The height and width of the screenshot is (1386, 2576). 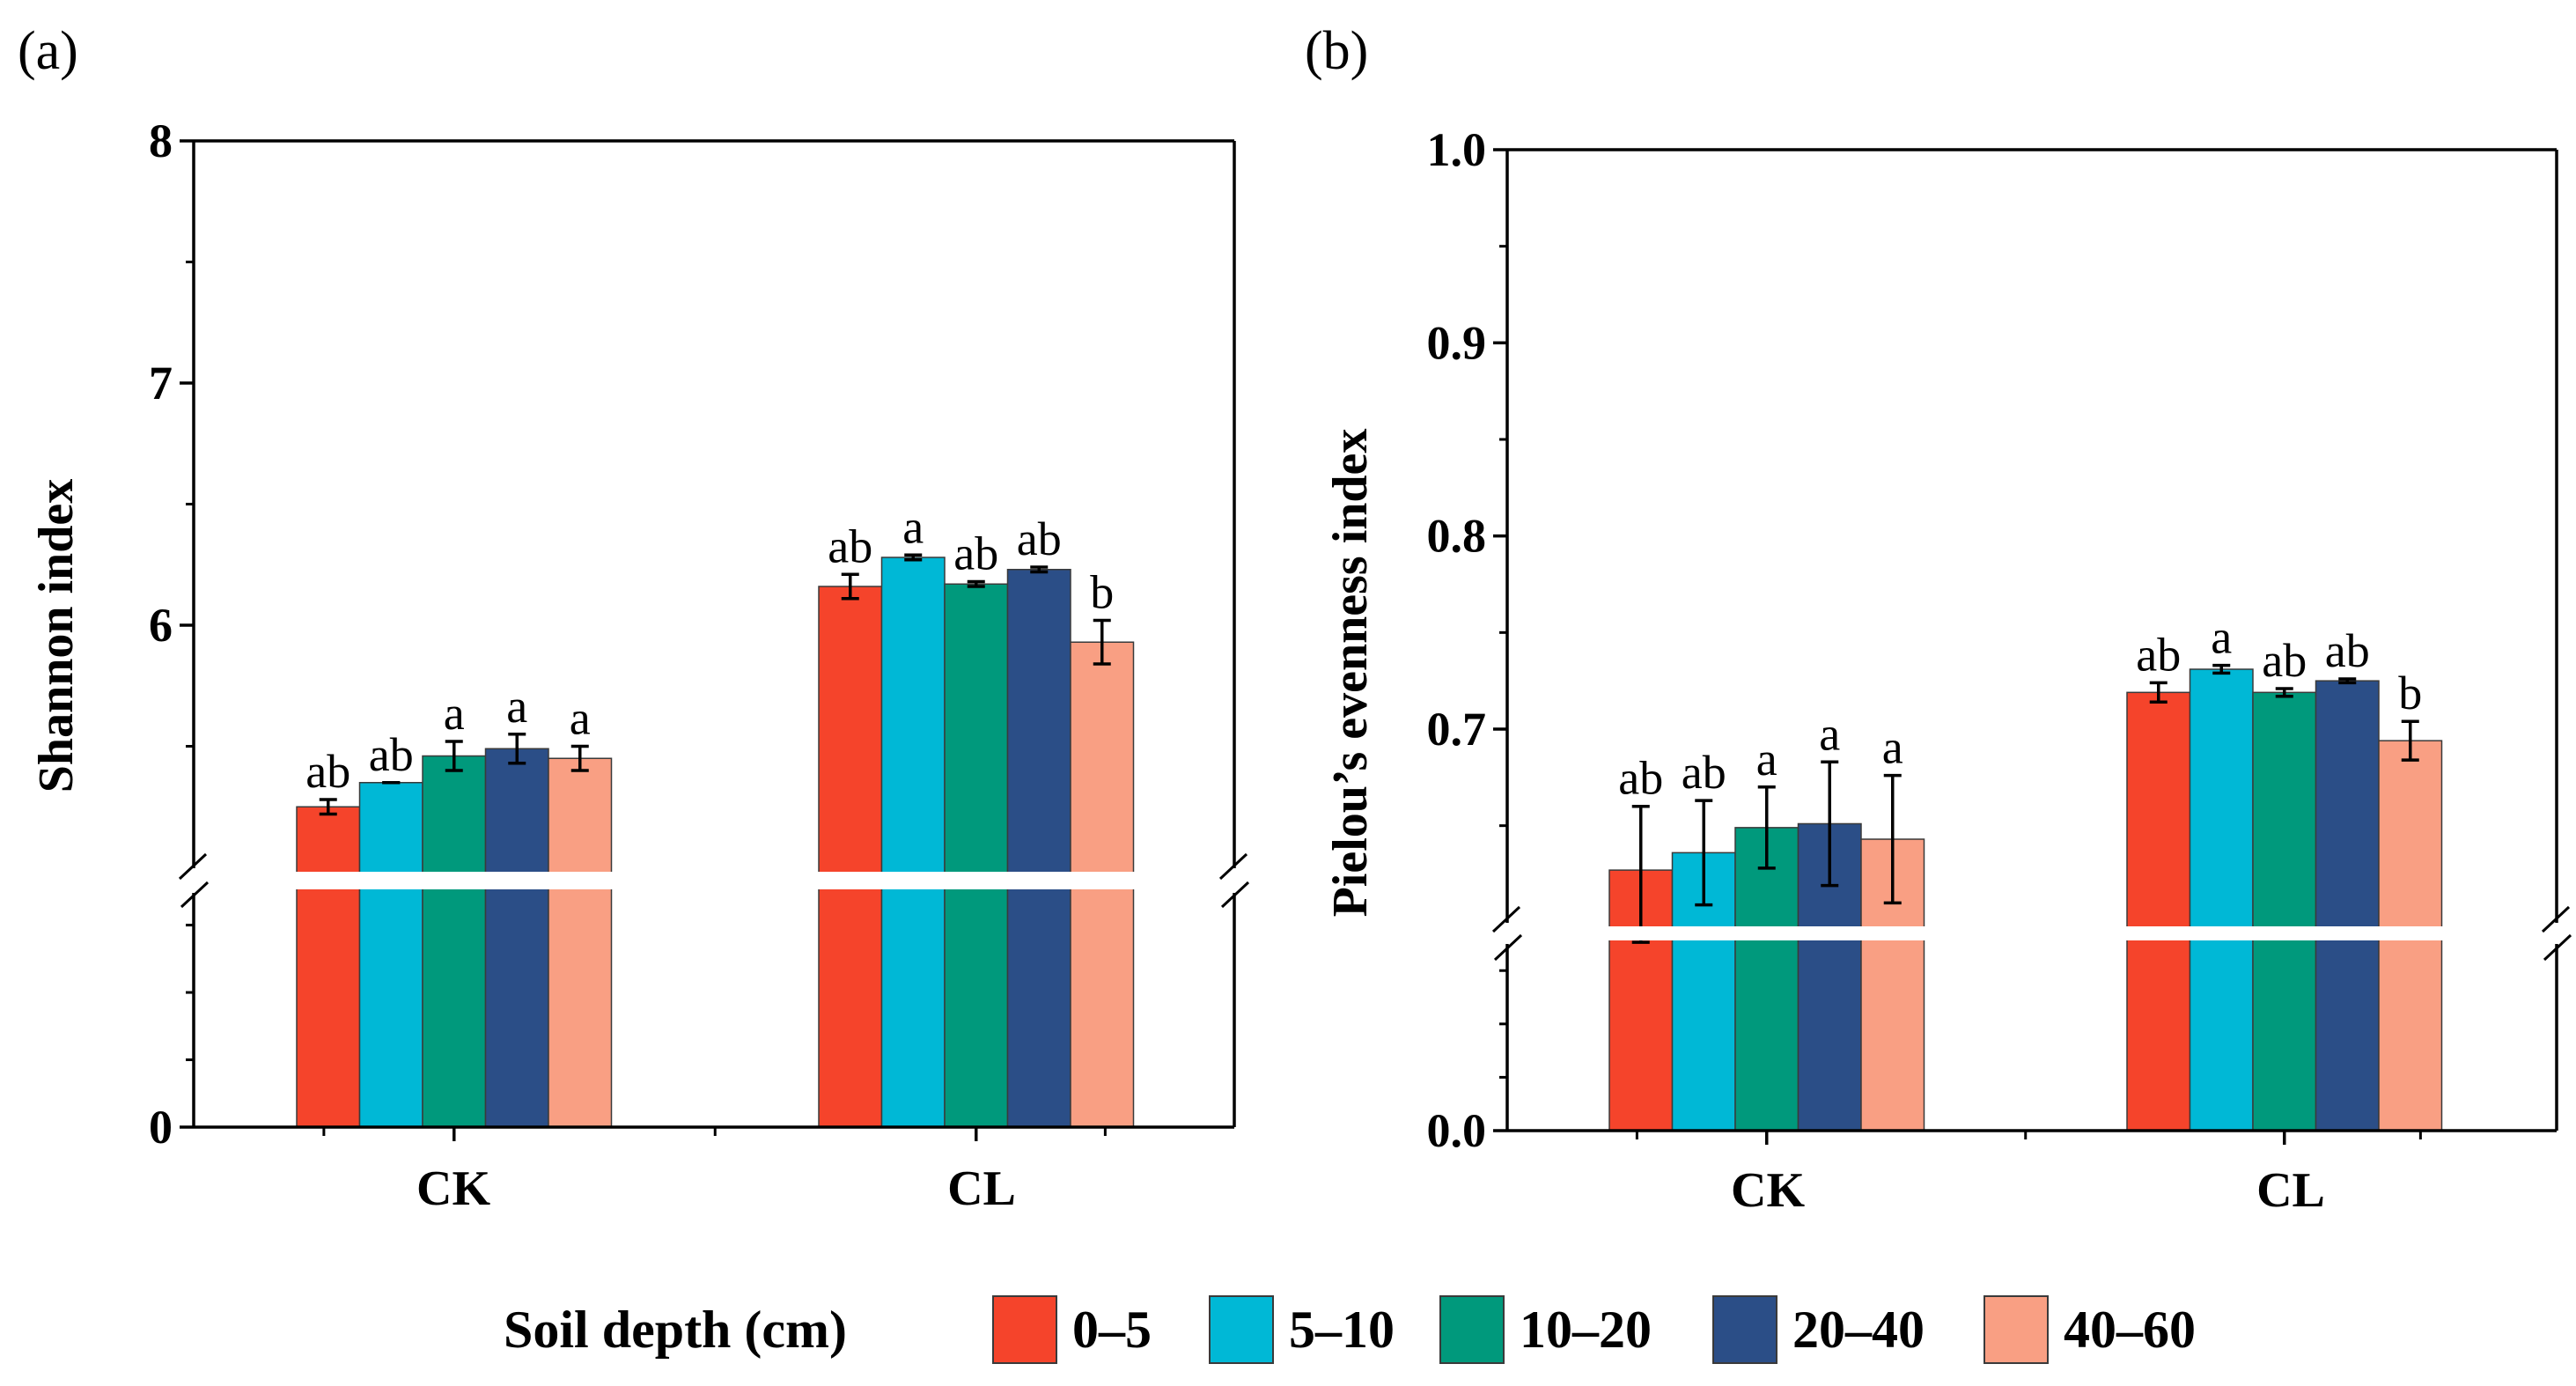 What do you see at coordinates (161, 383) in the screenshot?
I see `y-tick-label-2: 7` at bounding box center [161, 383].